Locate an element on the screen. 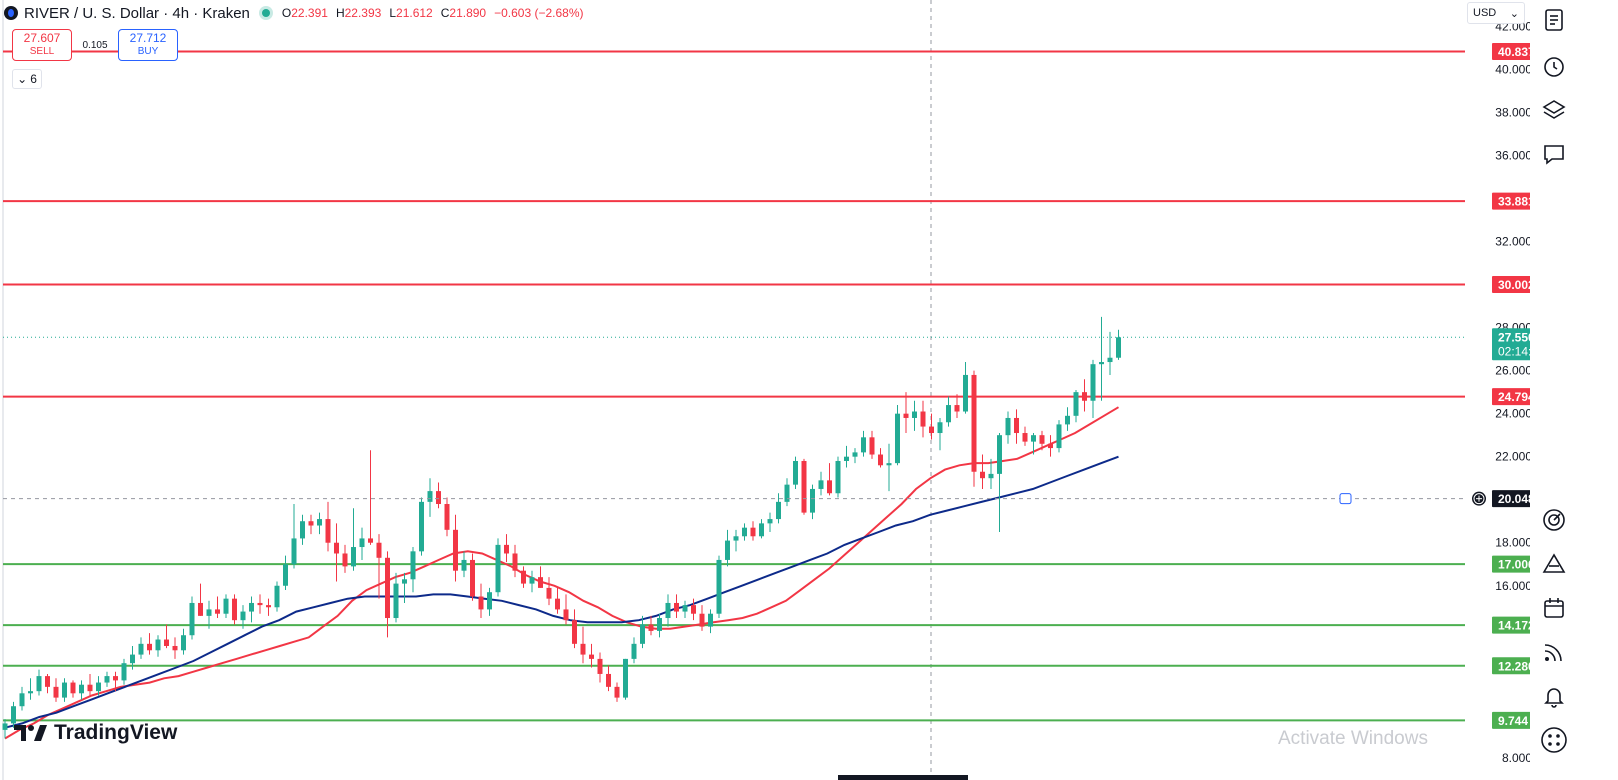  level-label-3-bg is located at coordinates (1517, 397).